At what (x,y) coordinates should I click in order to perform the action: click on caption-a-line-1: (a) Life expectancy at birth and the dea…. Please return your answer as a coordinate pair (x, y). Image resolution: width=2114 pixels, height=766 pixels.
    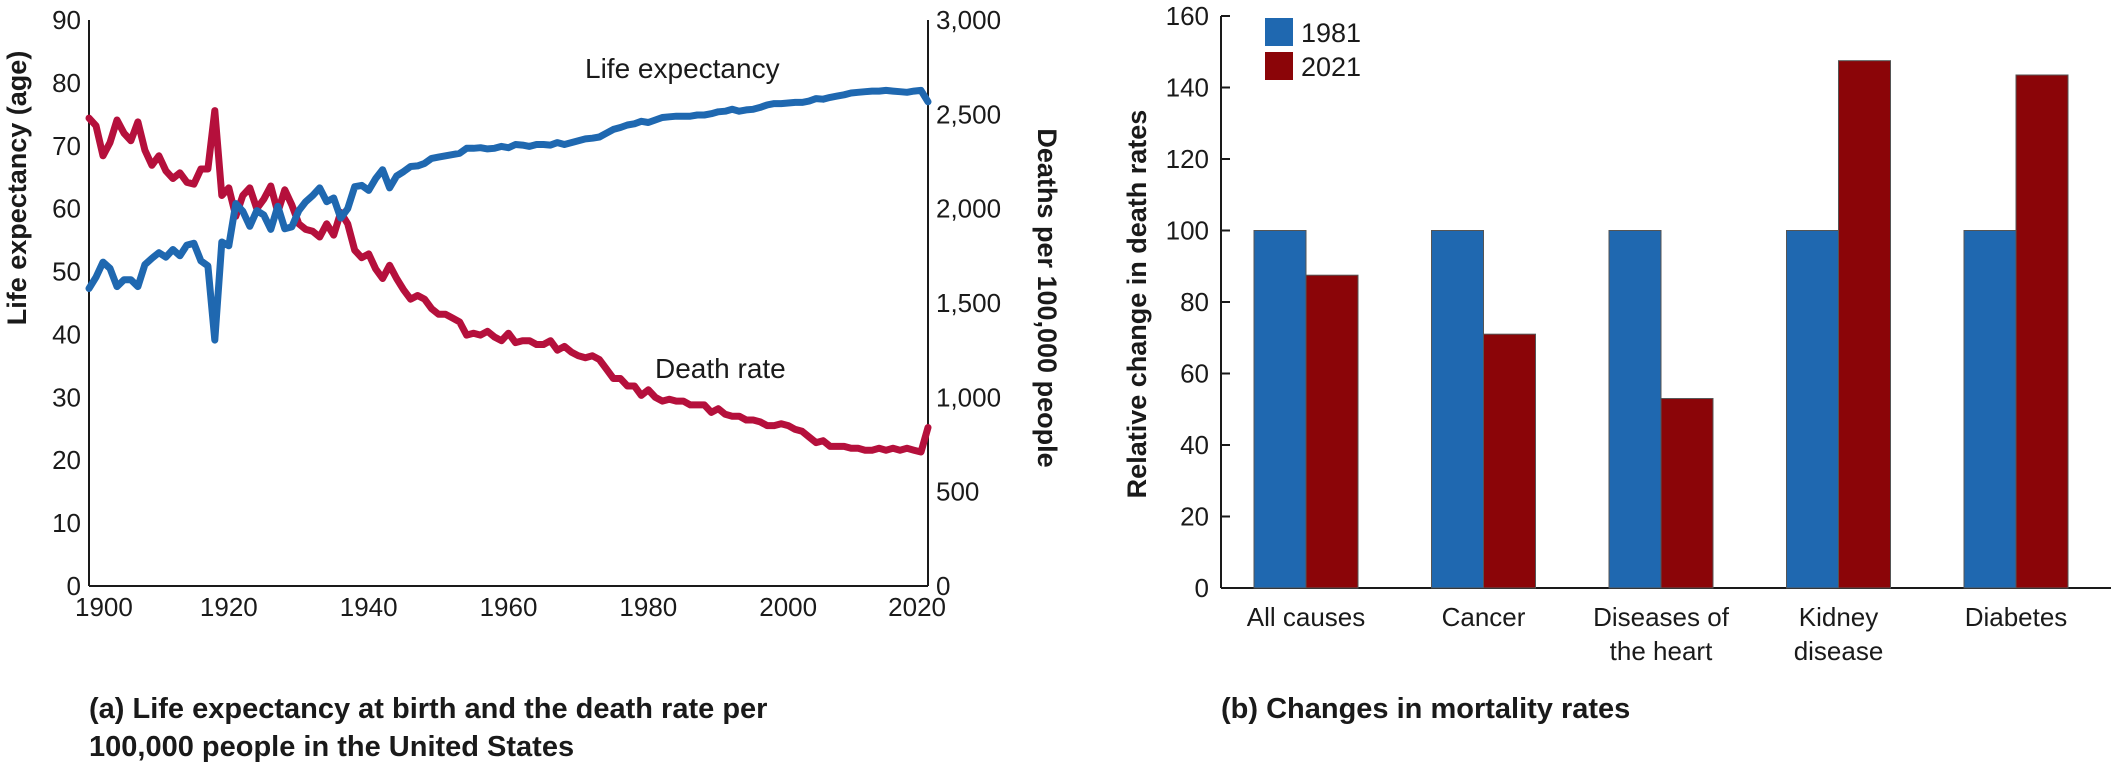
    Looking at the image, I should click on (428, 709).